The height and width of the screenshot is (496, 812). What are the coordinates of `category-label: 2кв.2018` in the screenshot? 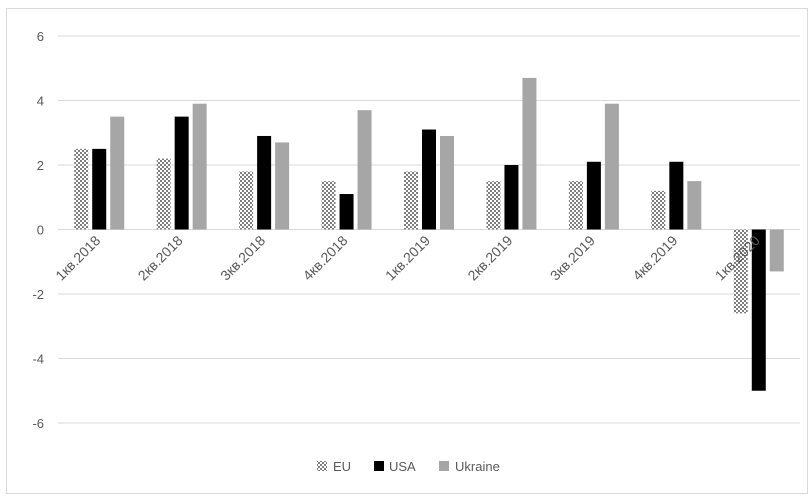 It's located at (160, 257).